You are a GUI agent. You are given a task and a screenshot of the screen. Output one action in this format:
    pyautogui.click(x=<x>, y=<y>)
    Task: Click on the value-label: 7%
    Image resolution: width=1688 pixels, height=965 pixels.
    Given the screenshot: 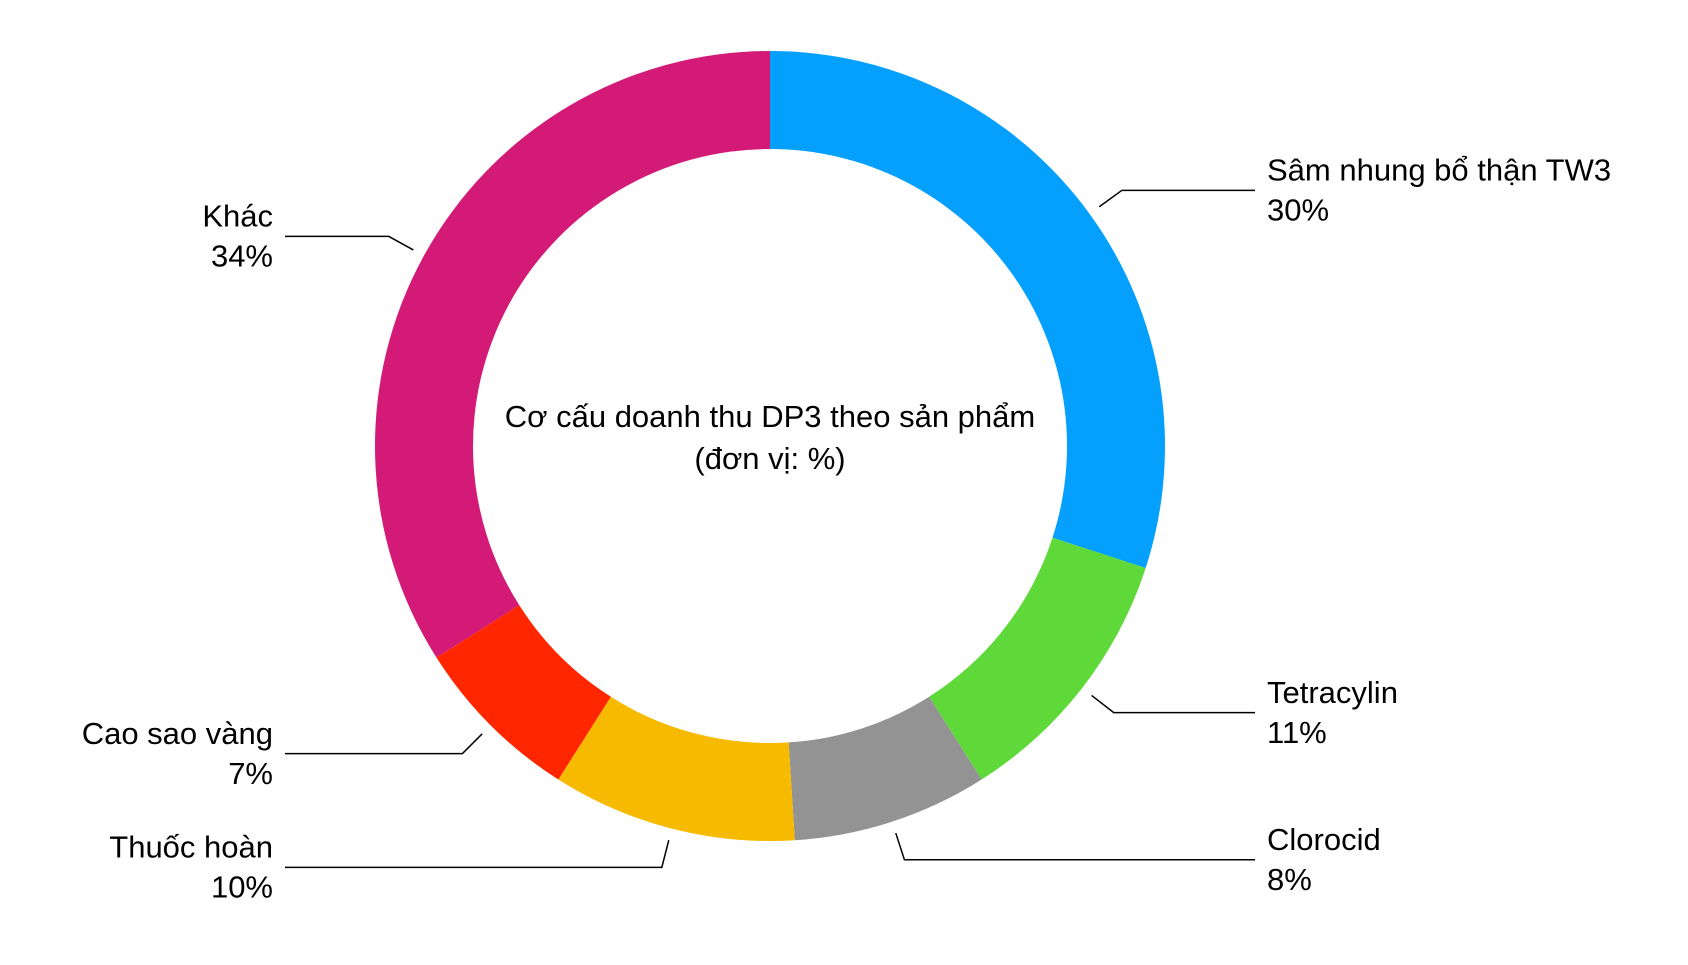 What is the action you would take?
    pyautogui.click(x=250, y=773)
    